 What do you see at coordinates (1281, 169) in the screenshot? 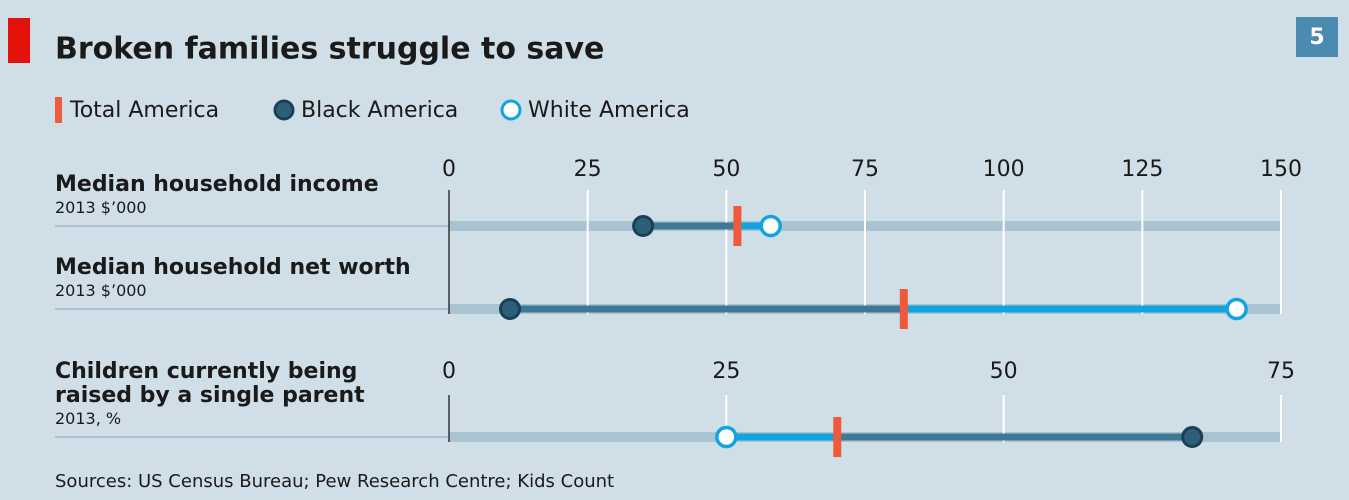
I see `x-tick-label: 150` at bounding box center [1281, 169].